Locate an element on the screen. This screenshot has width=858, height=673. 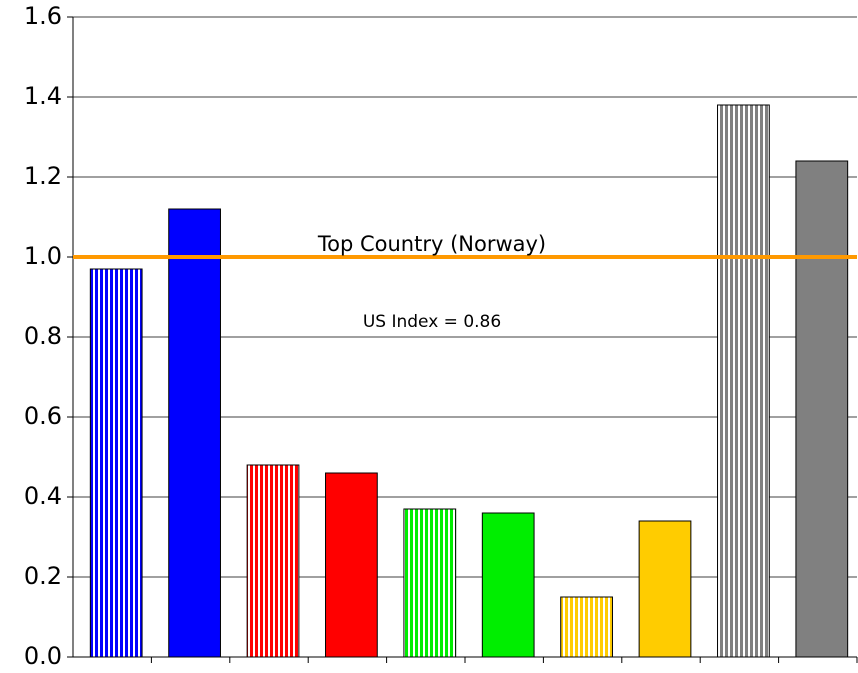
y-tick-label: 0.6 is located at coordinates (43, 416).